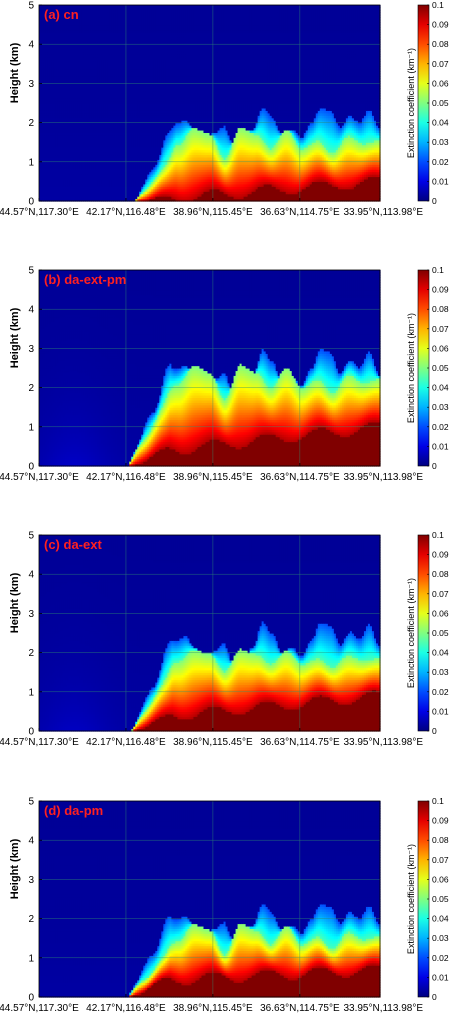 This screenshot has height=1026, width=467. What do you see at coordinates (85, 279) in the screenshot?
I see `panel-title: (b) da-ext-pm` at bounding box center [85, 279].